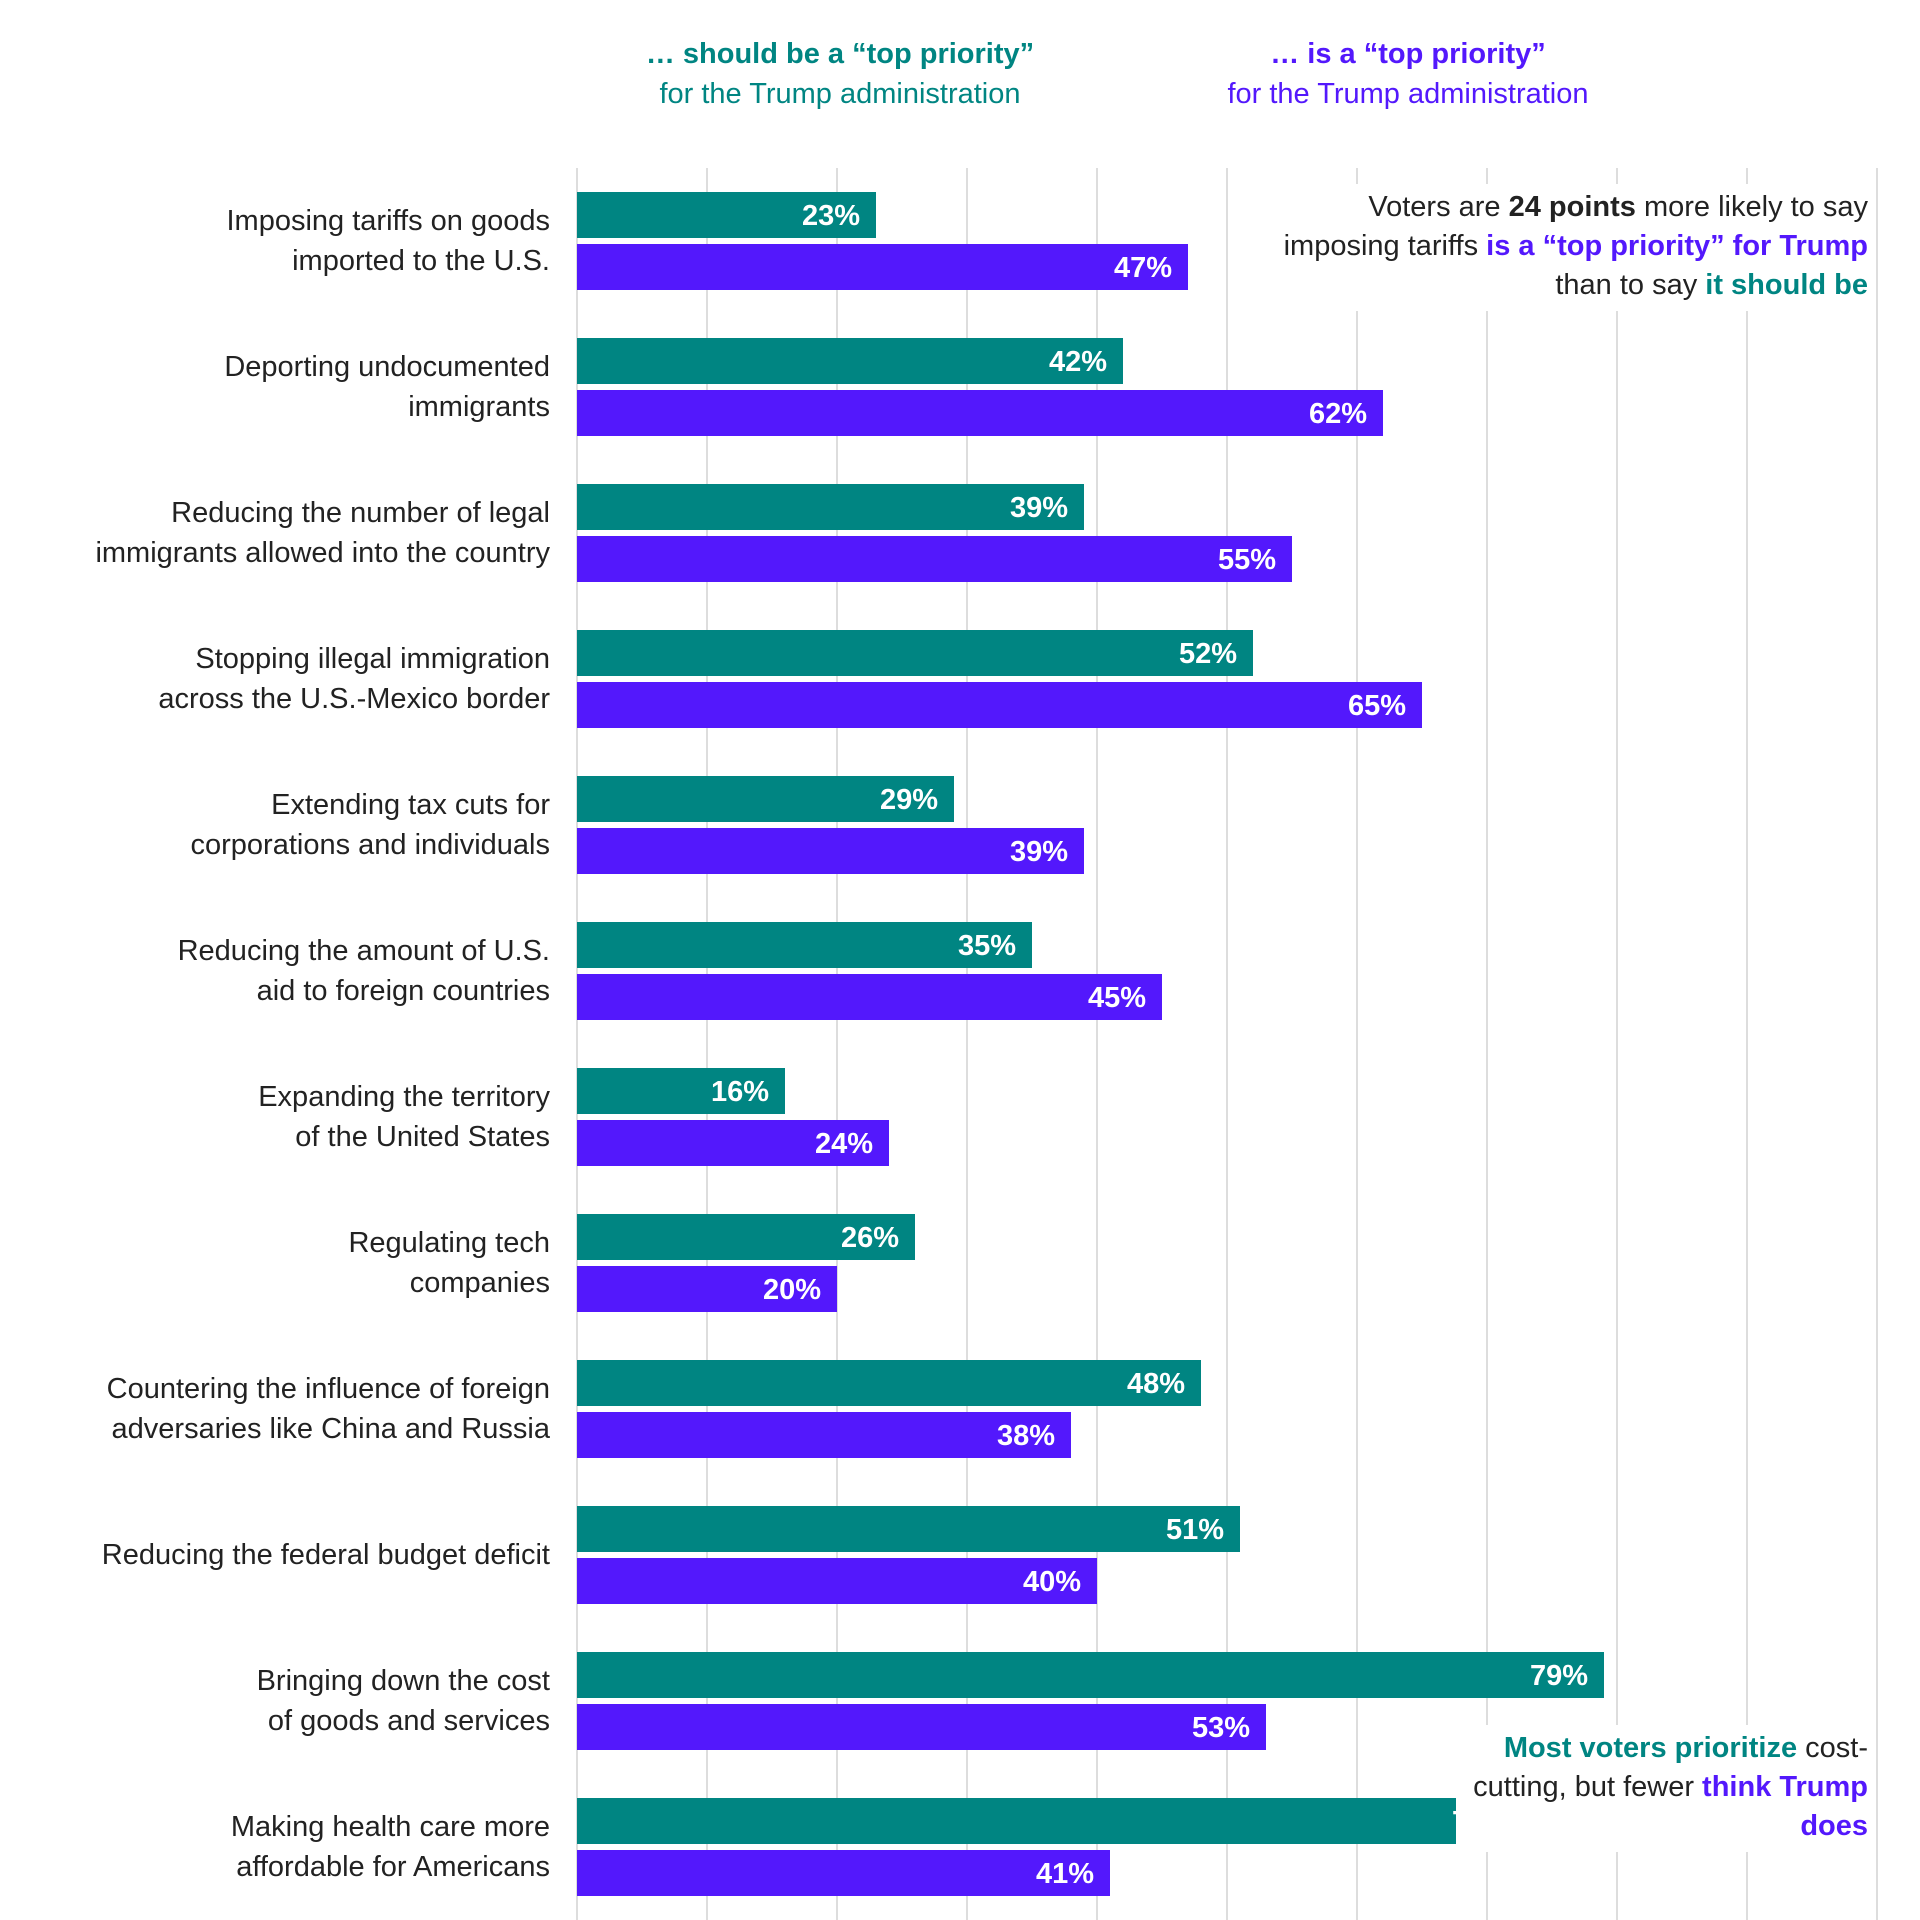 This screenshot has height=1920, width=1920. I want to click on category-label: Regulating tech companies, so click(280, 1263).